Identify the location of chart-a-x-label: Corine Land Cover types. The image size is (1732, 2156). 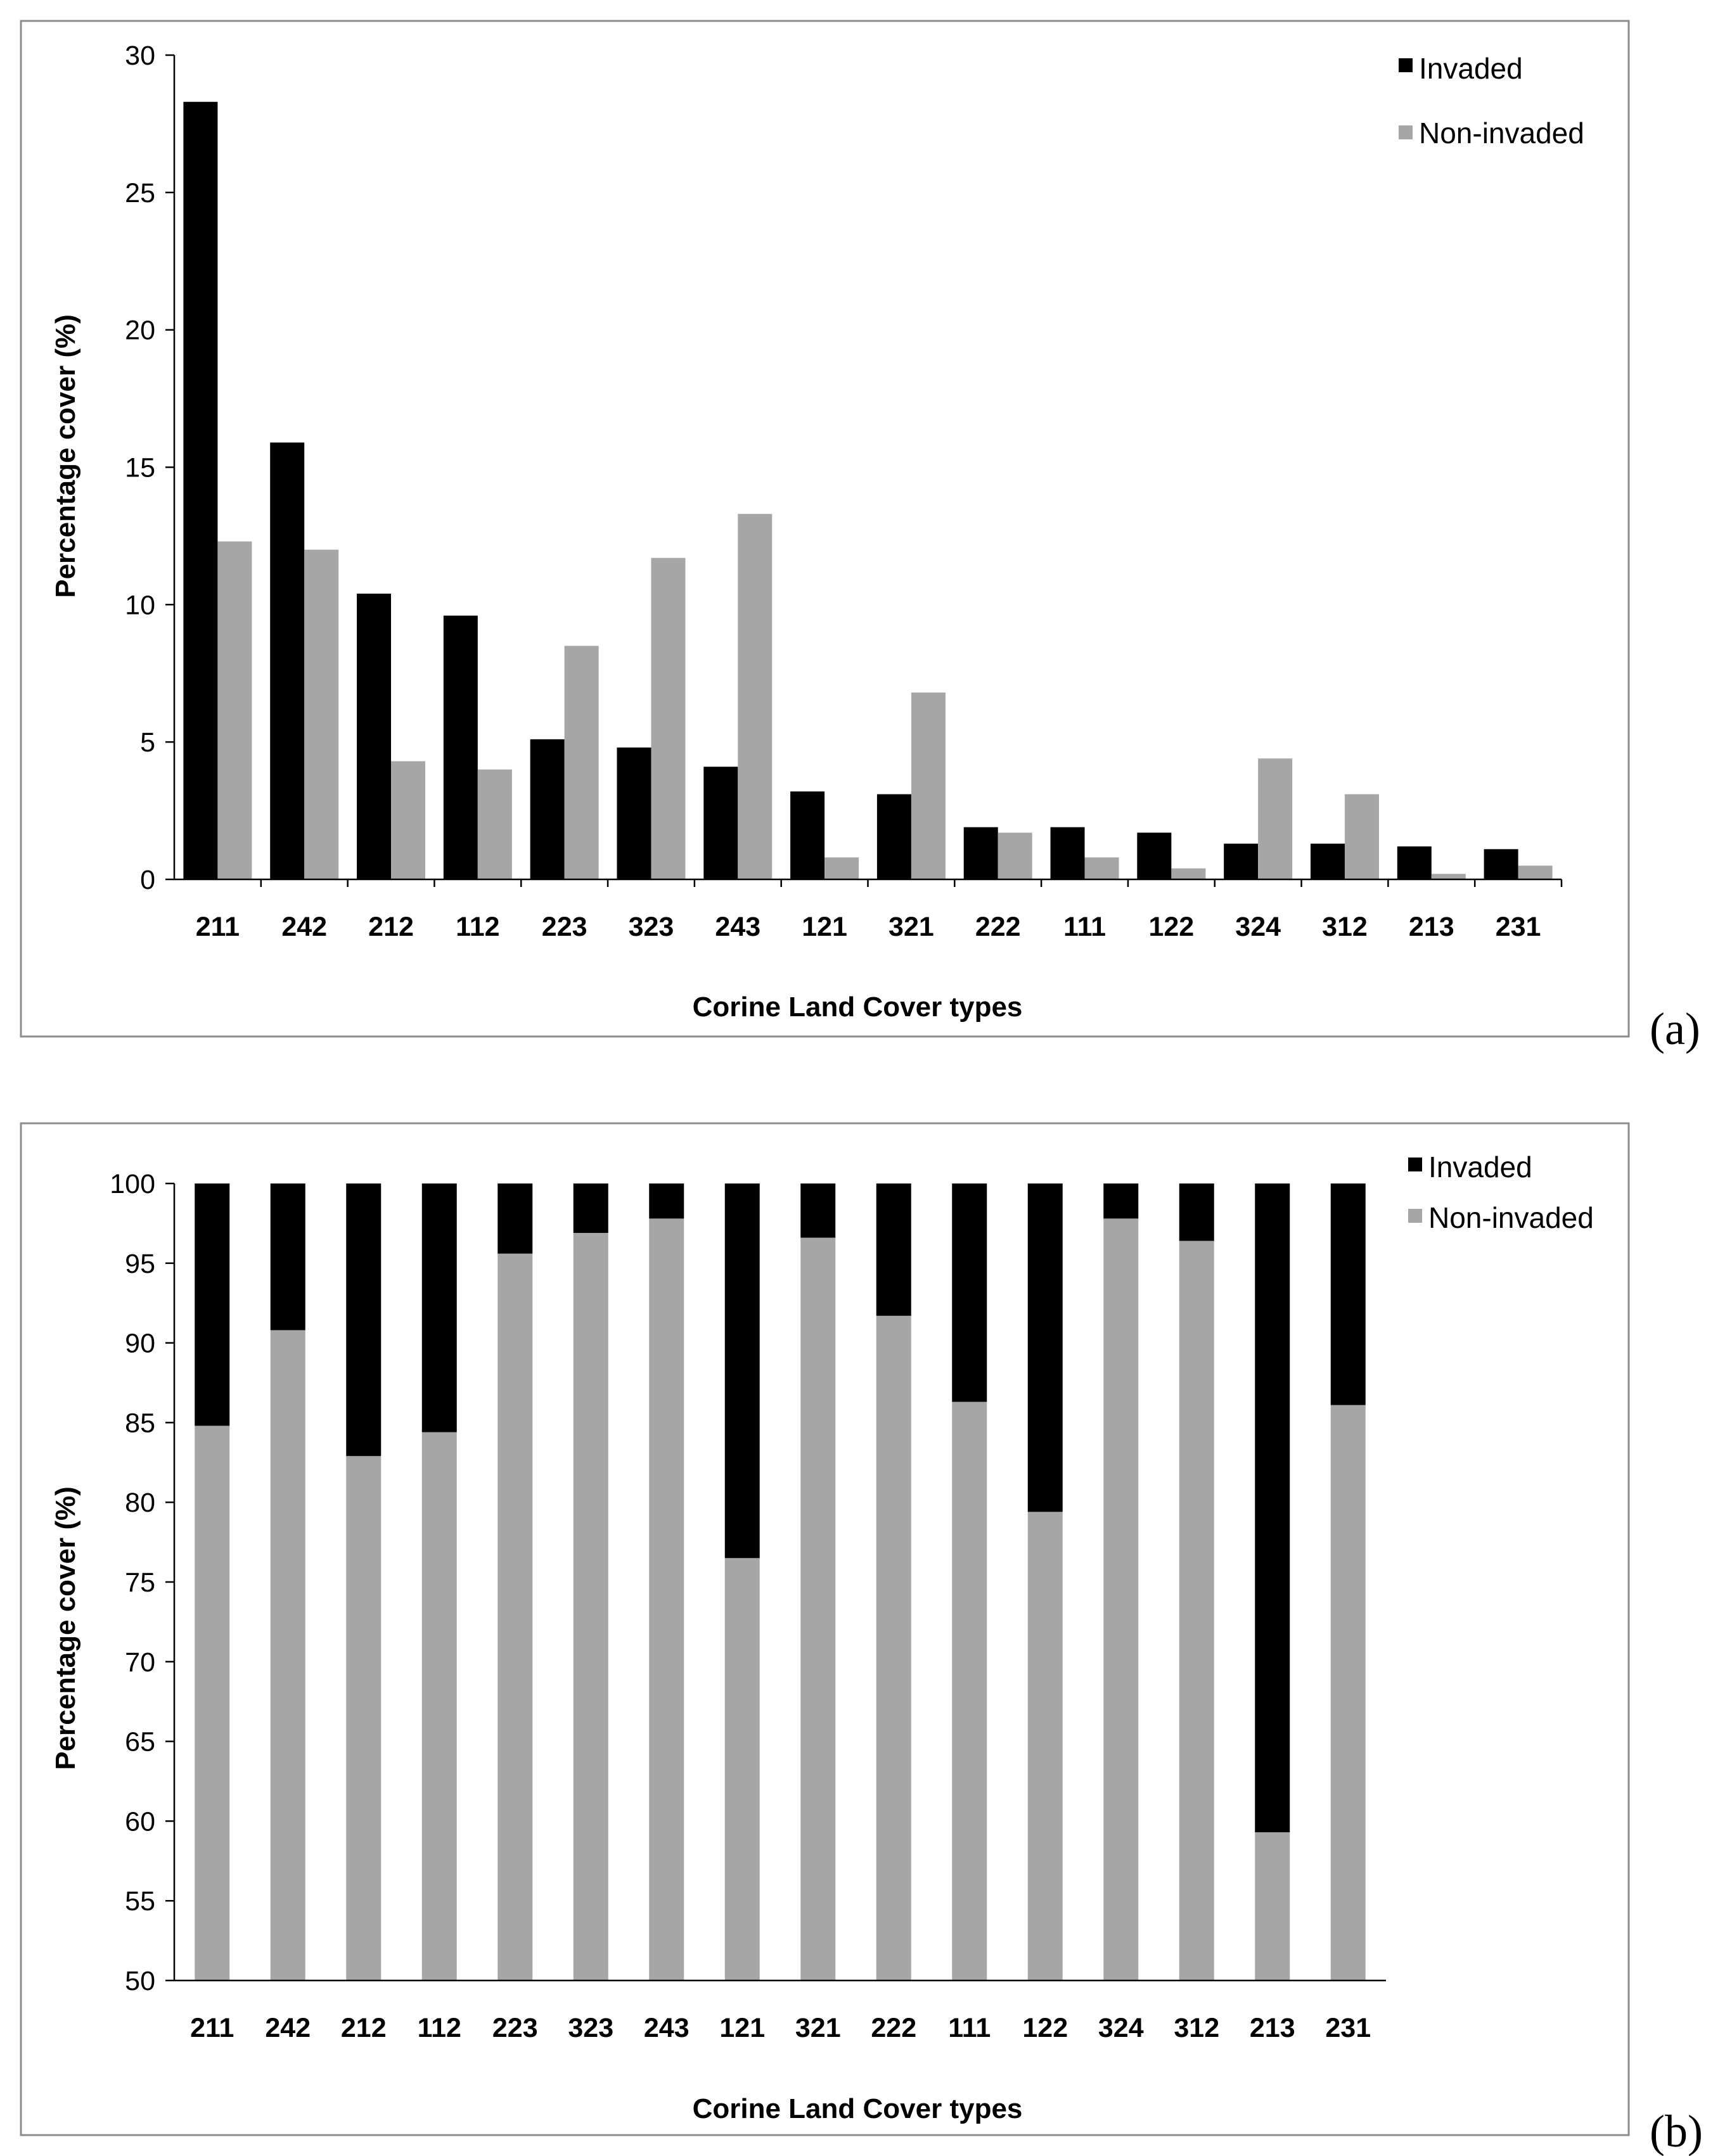
(858, 1007).